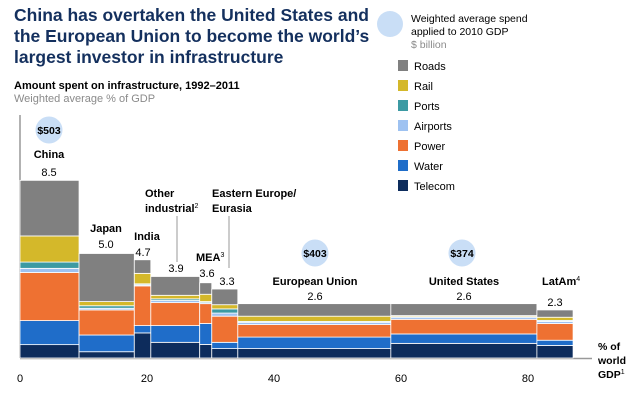 Image resolution: width=637 pixels, height=403 pixels. I want to click on legend-swatch-rail, so click(403, 85).